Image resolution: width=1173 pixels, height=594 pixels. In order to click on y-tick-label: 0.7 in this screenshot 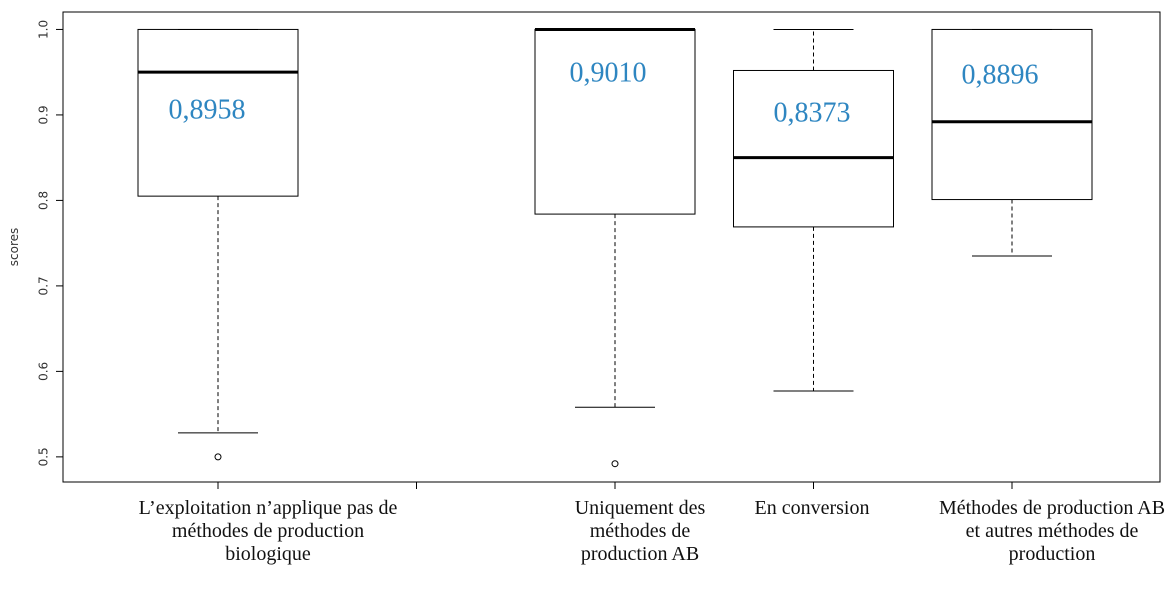, I will do `click(44, 285)`.